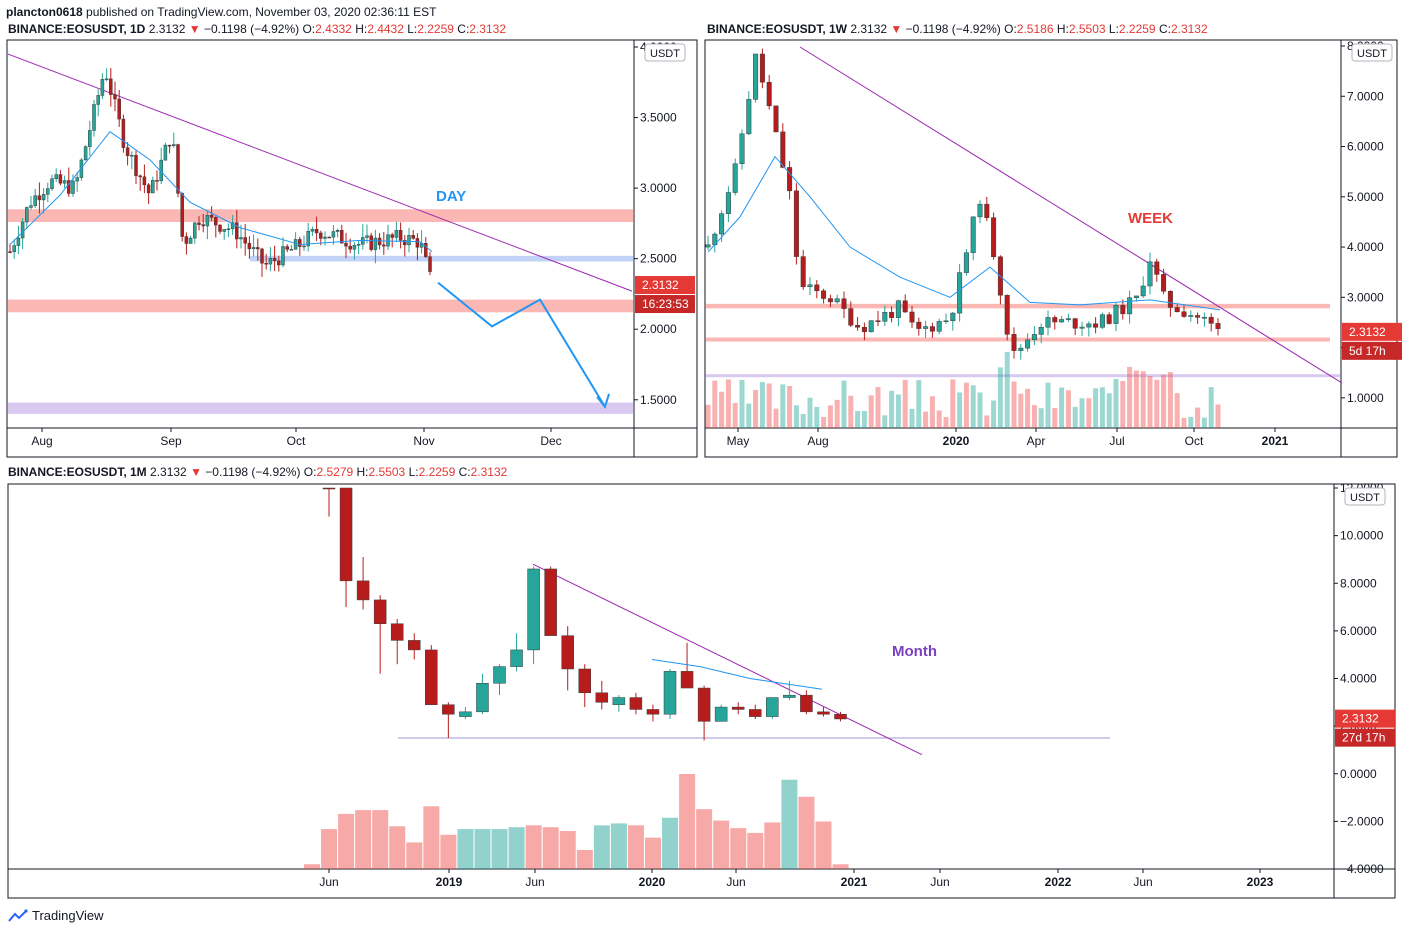 This screenshot has height=935, width=1404. What do you see at coordinates (1362, 536) in the screenshot?
I see `y-tick-label: 10.0000` at bounding box center [1362, 536].